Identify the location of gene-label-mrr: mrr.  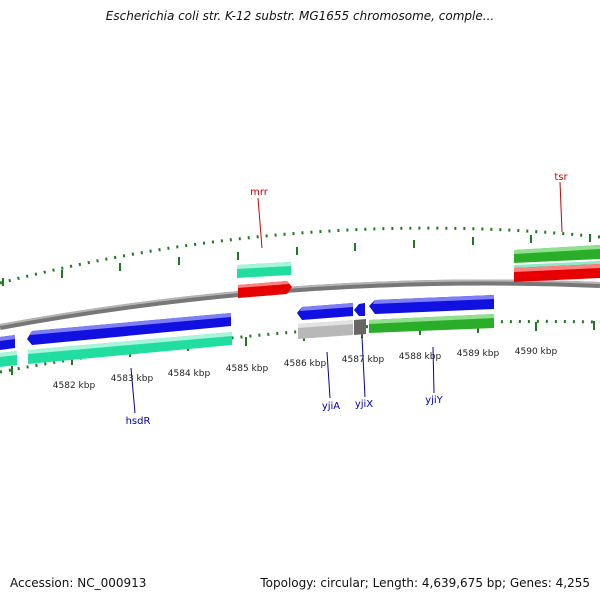
(259, 192).